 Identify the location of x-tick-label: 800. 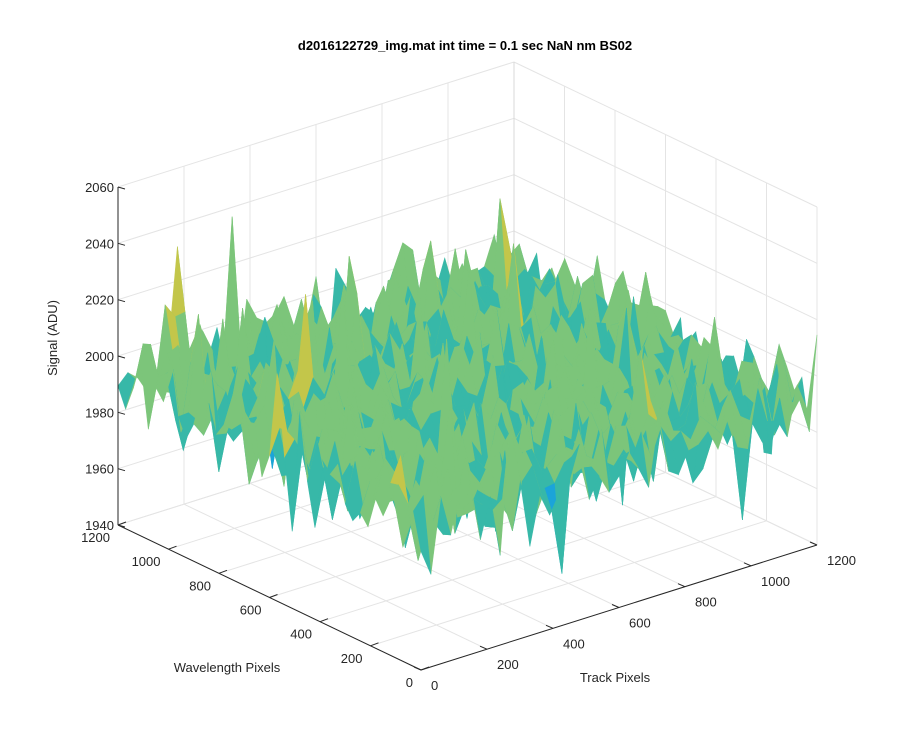
(706, 602).